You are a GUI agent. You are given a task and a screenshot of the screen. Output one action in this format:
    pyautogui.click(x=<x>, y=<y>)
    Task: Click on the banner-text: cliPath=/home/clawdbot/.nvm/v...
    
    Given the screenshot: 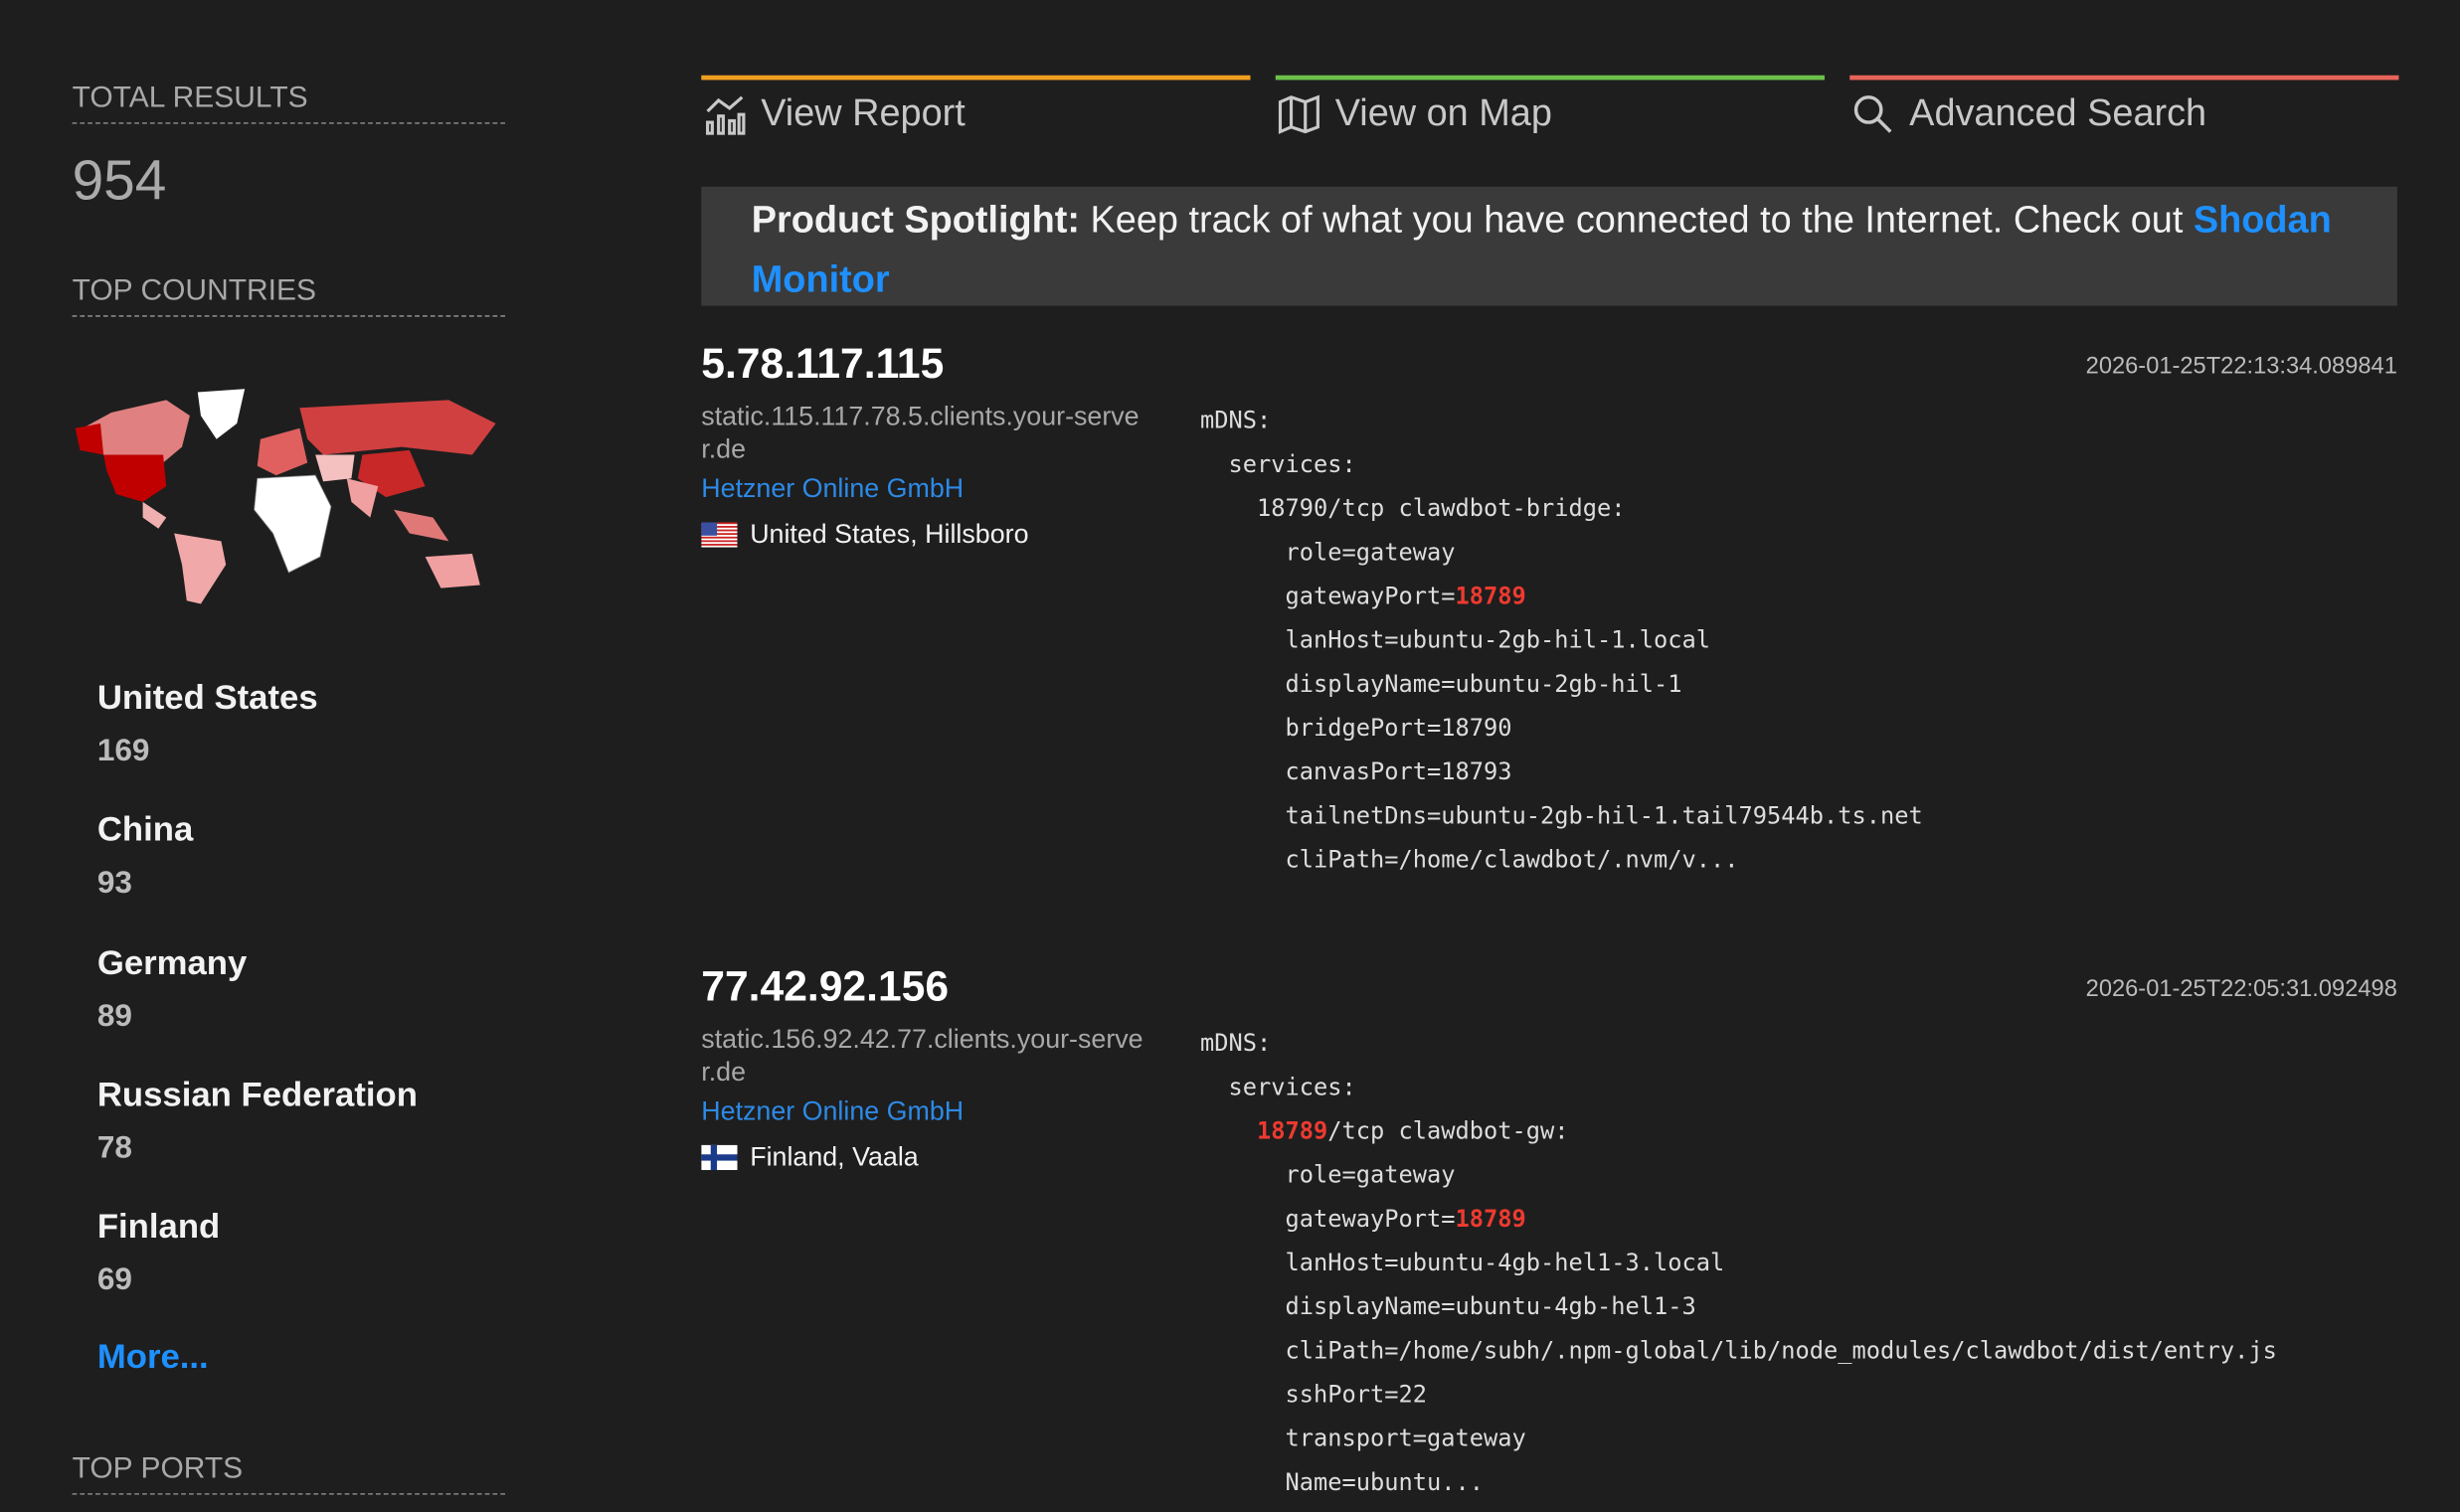 What is the action you would take?
    pyautogui.click(x=1512, y=859)
    